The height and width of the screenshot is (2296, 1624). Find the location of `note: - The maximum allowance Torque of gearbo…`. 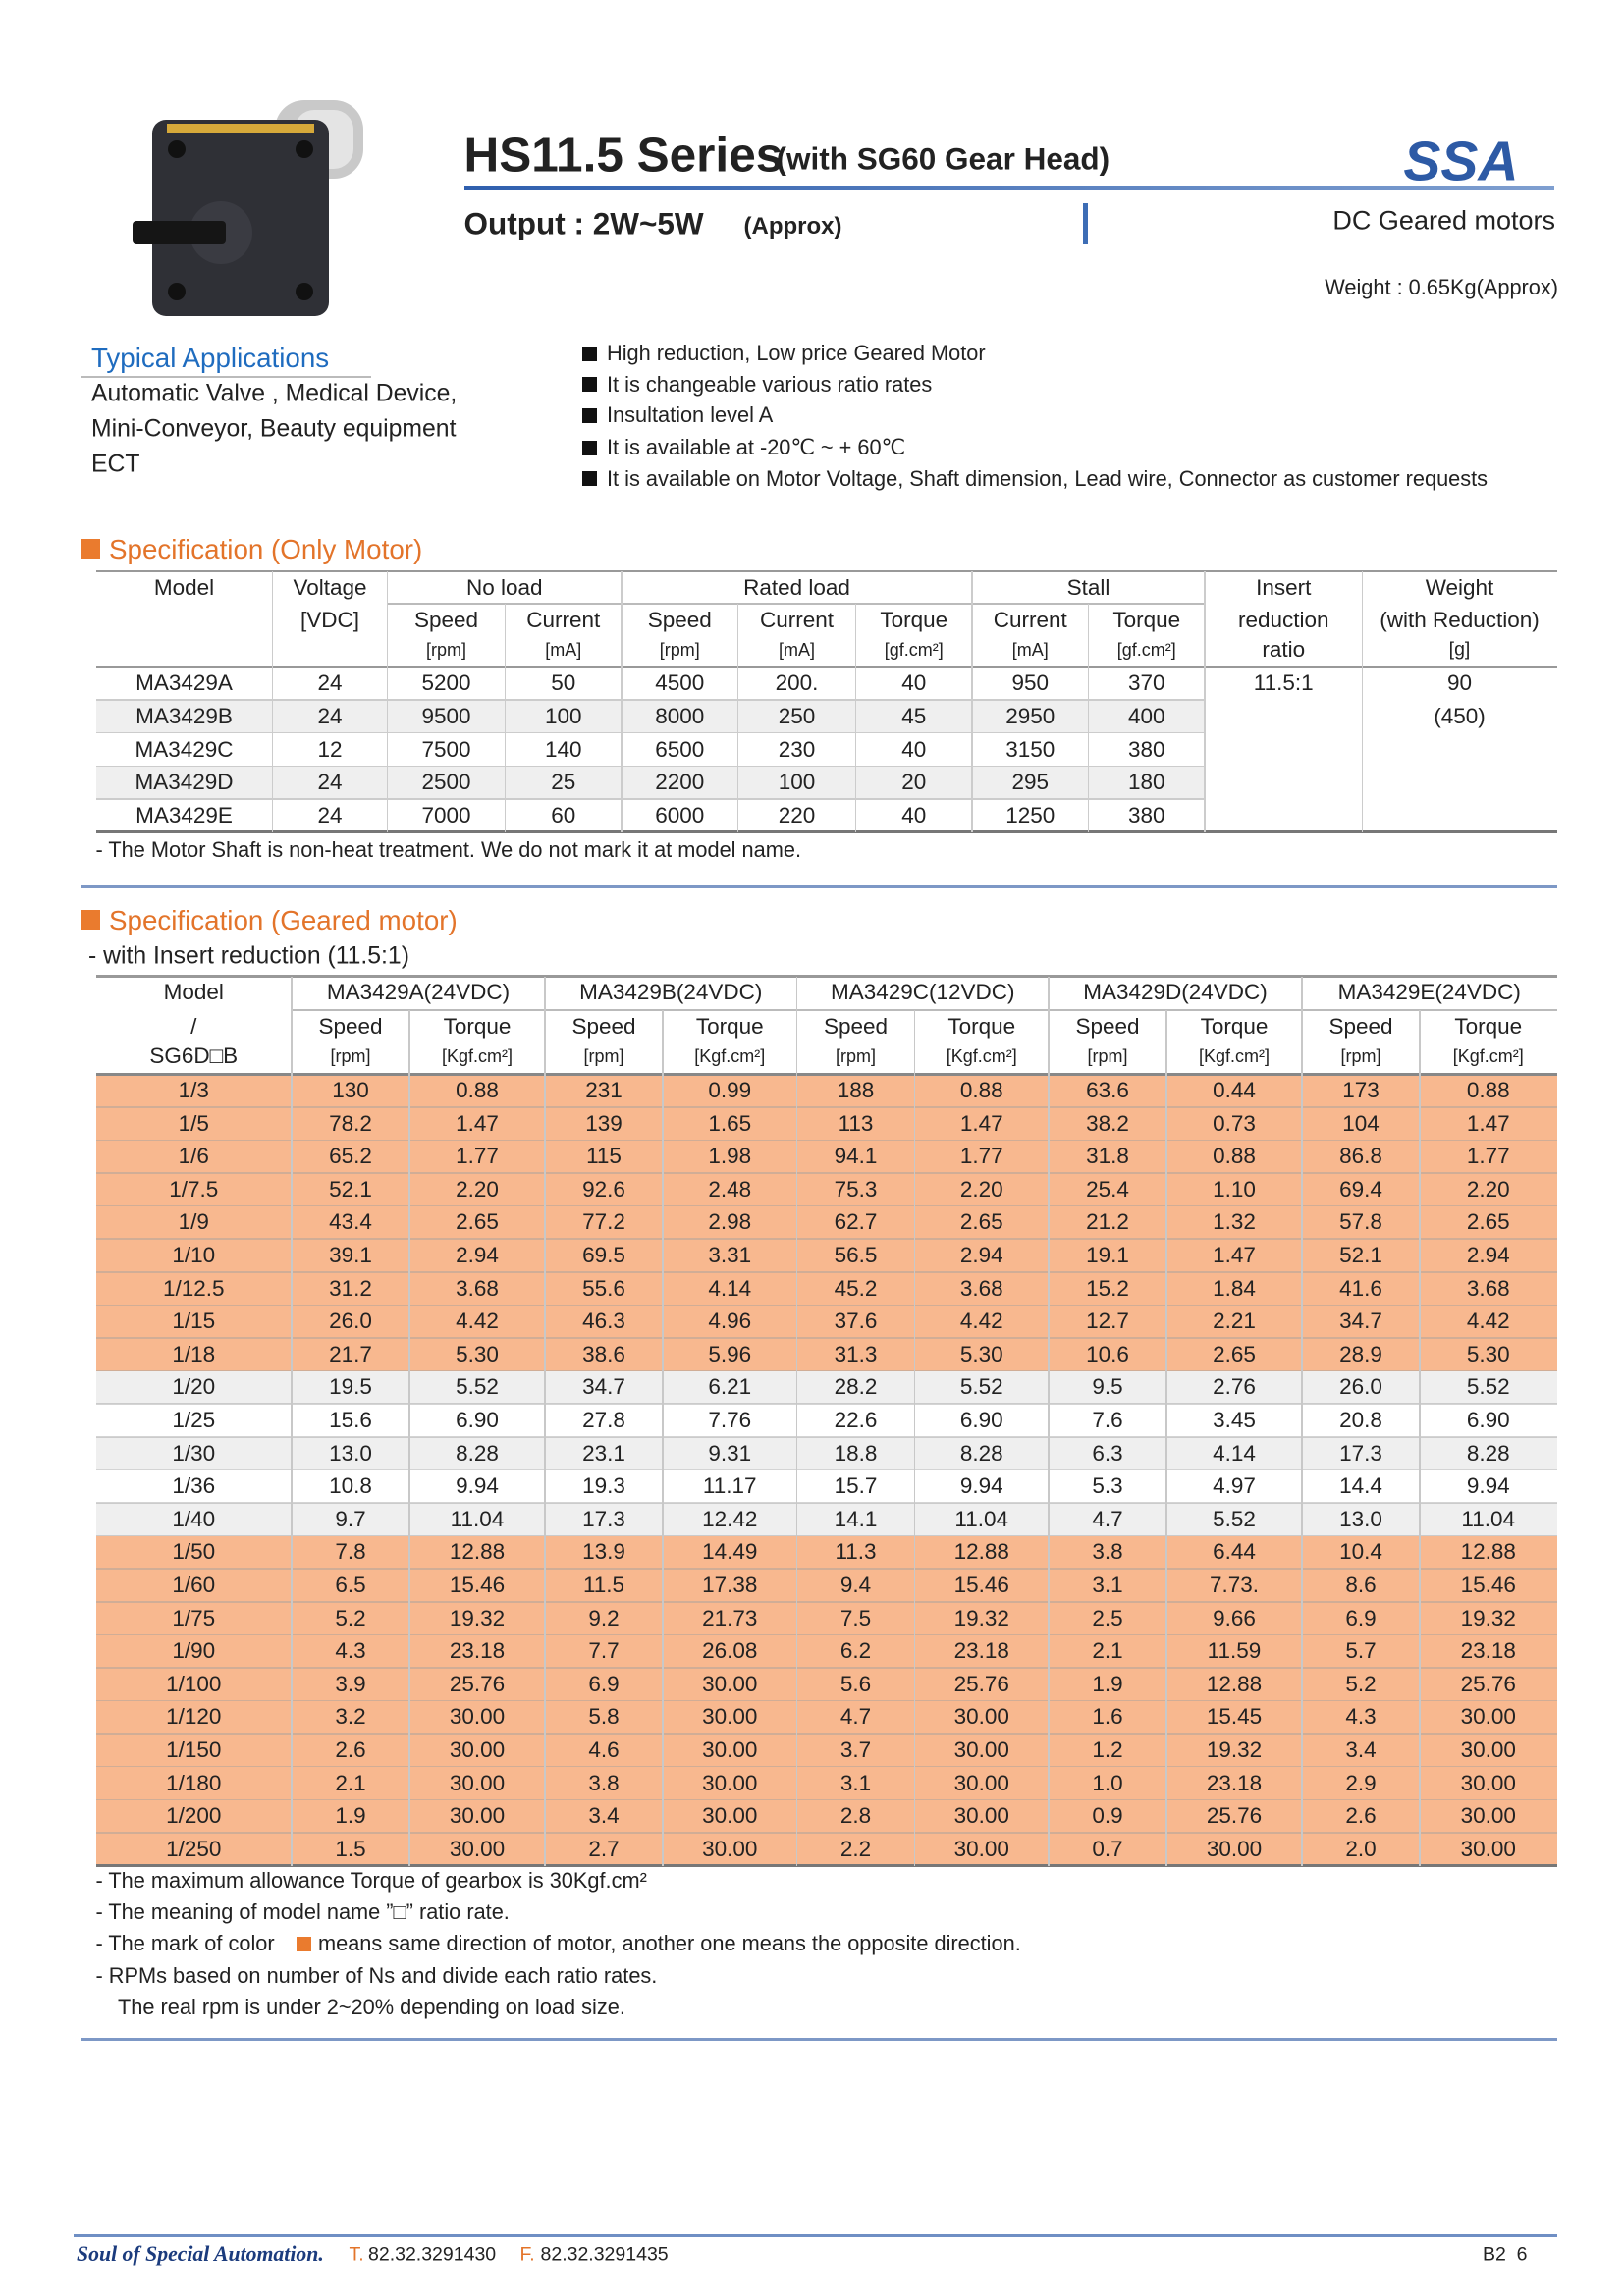

note: - The maximum allowance Torque of gearbo… is located at coordinates (371, 1880).